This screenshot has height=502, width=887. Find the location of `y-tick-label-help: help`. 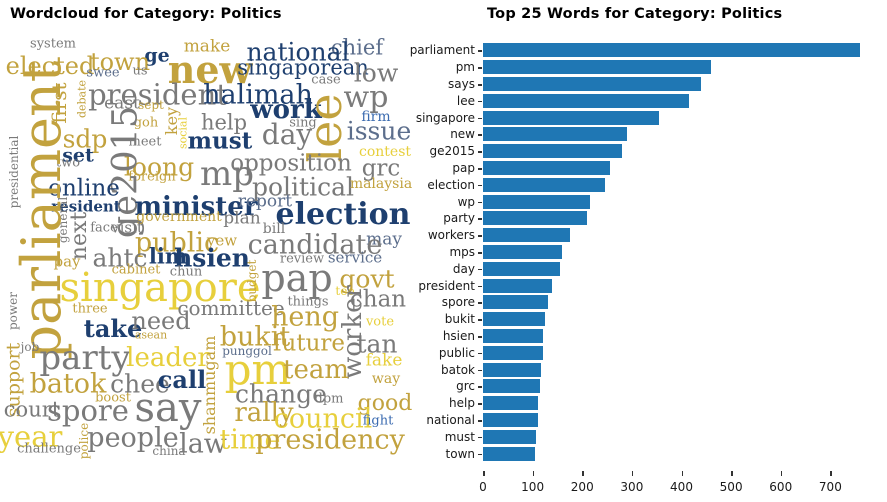

y-tick-label-help: help is located at coordinates (462, 403).